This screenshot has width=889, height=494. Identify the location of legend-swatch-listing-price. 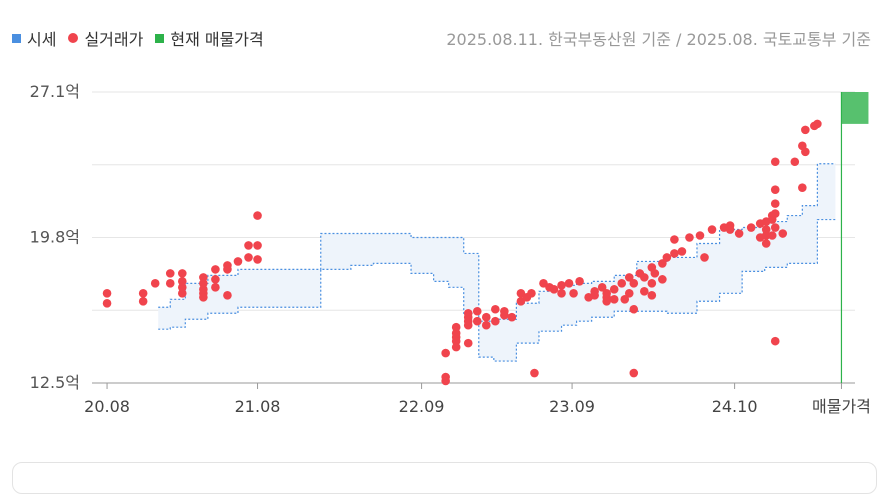
(160, 38).